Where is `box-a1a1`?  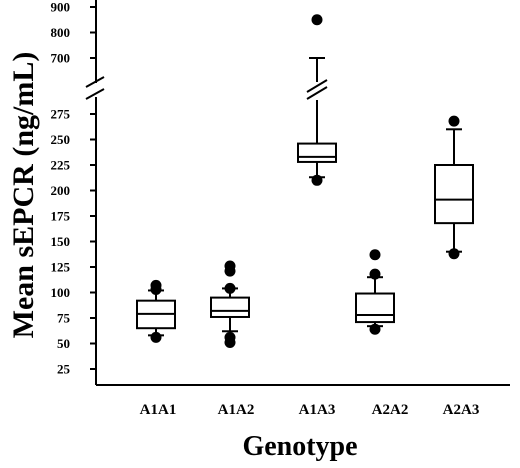
box-a1a1 is located at coordinates (156, 311).